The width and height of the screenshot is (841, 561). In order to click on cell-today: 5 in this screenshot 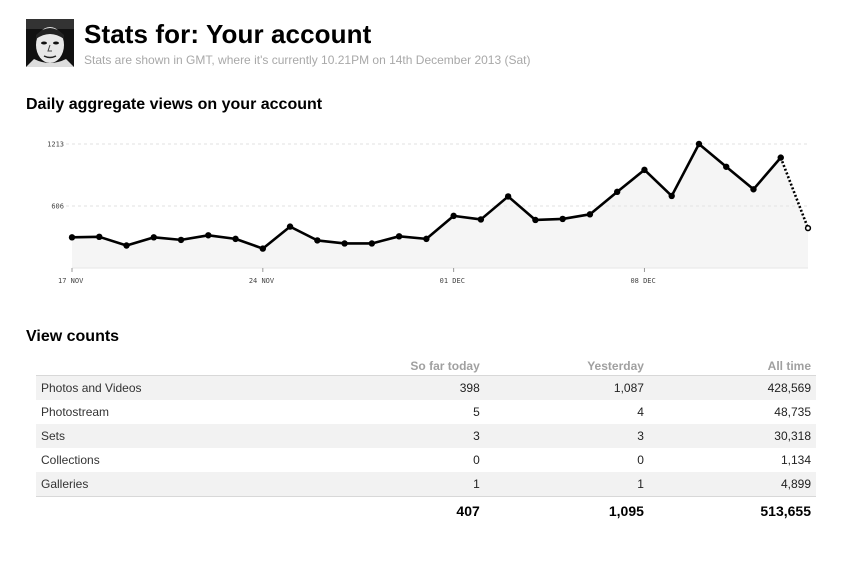, I will do `click(476, 412)`.